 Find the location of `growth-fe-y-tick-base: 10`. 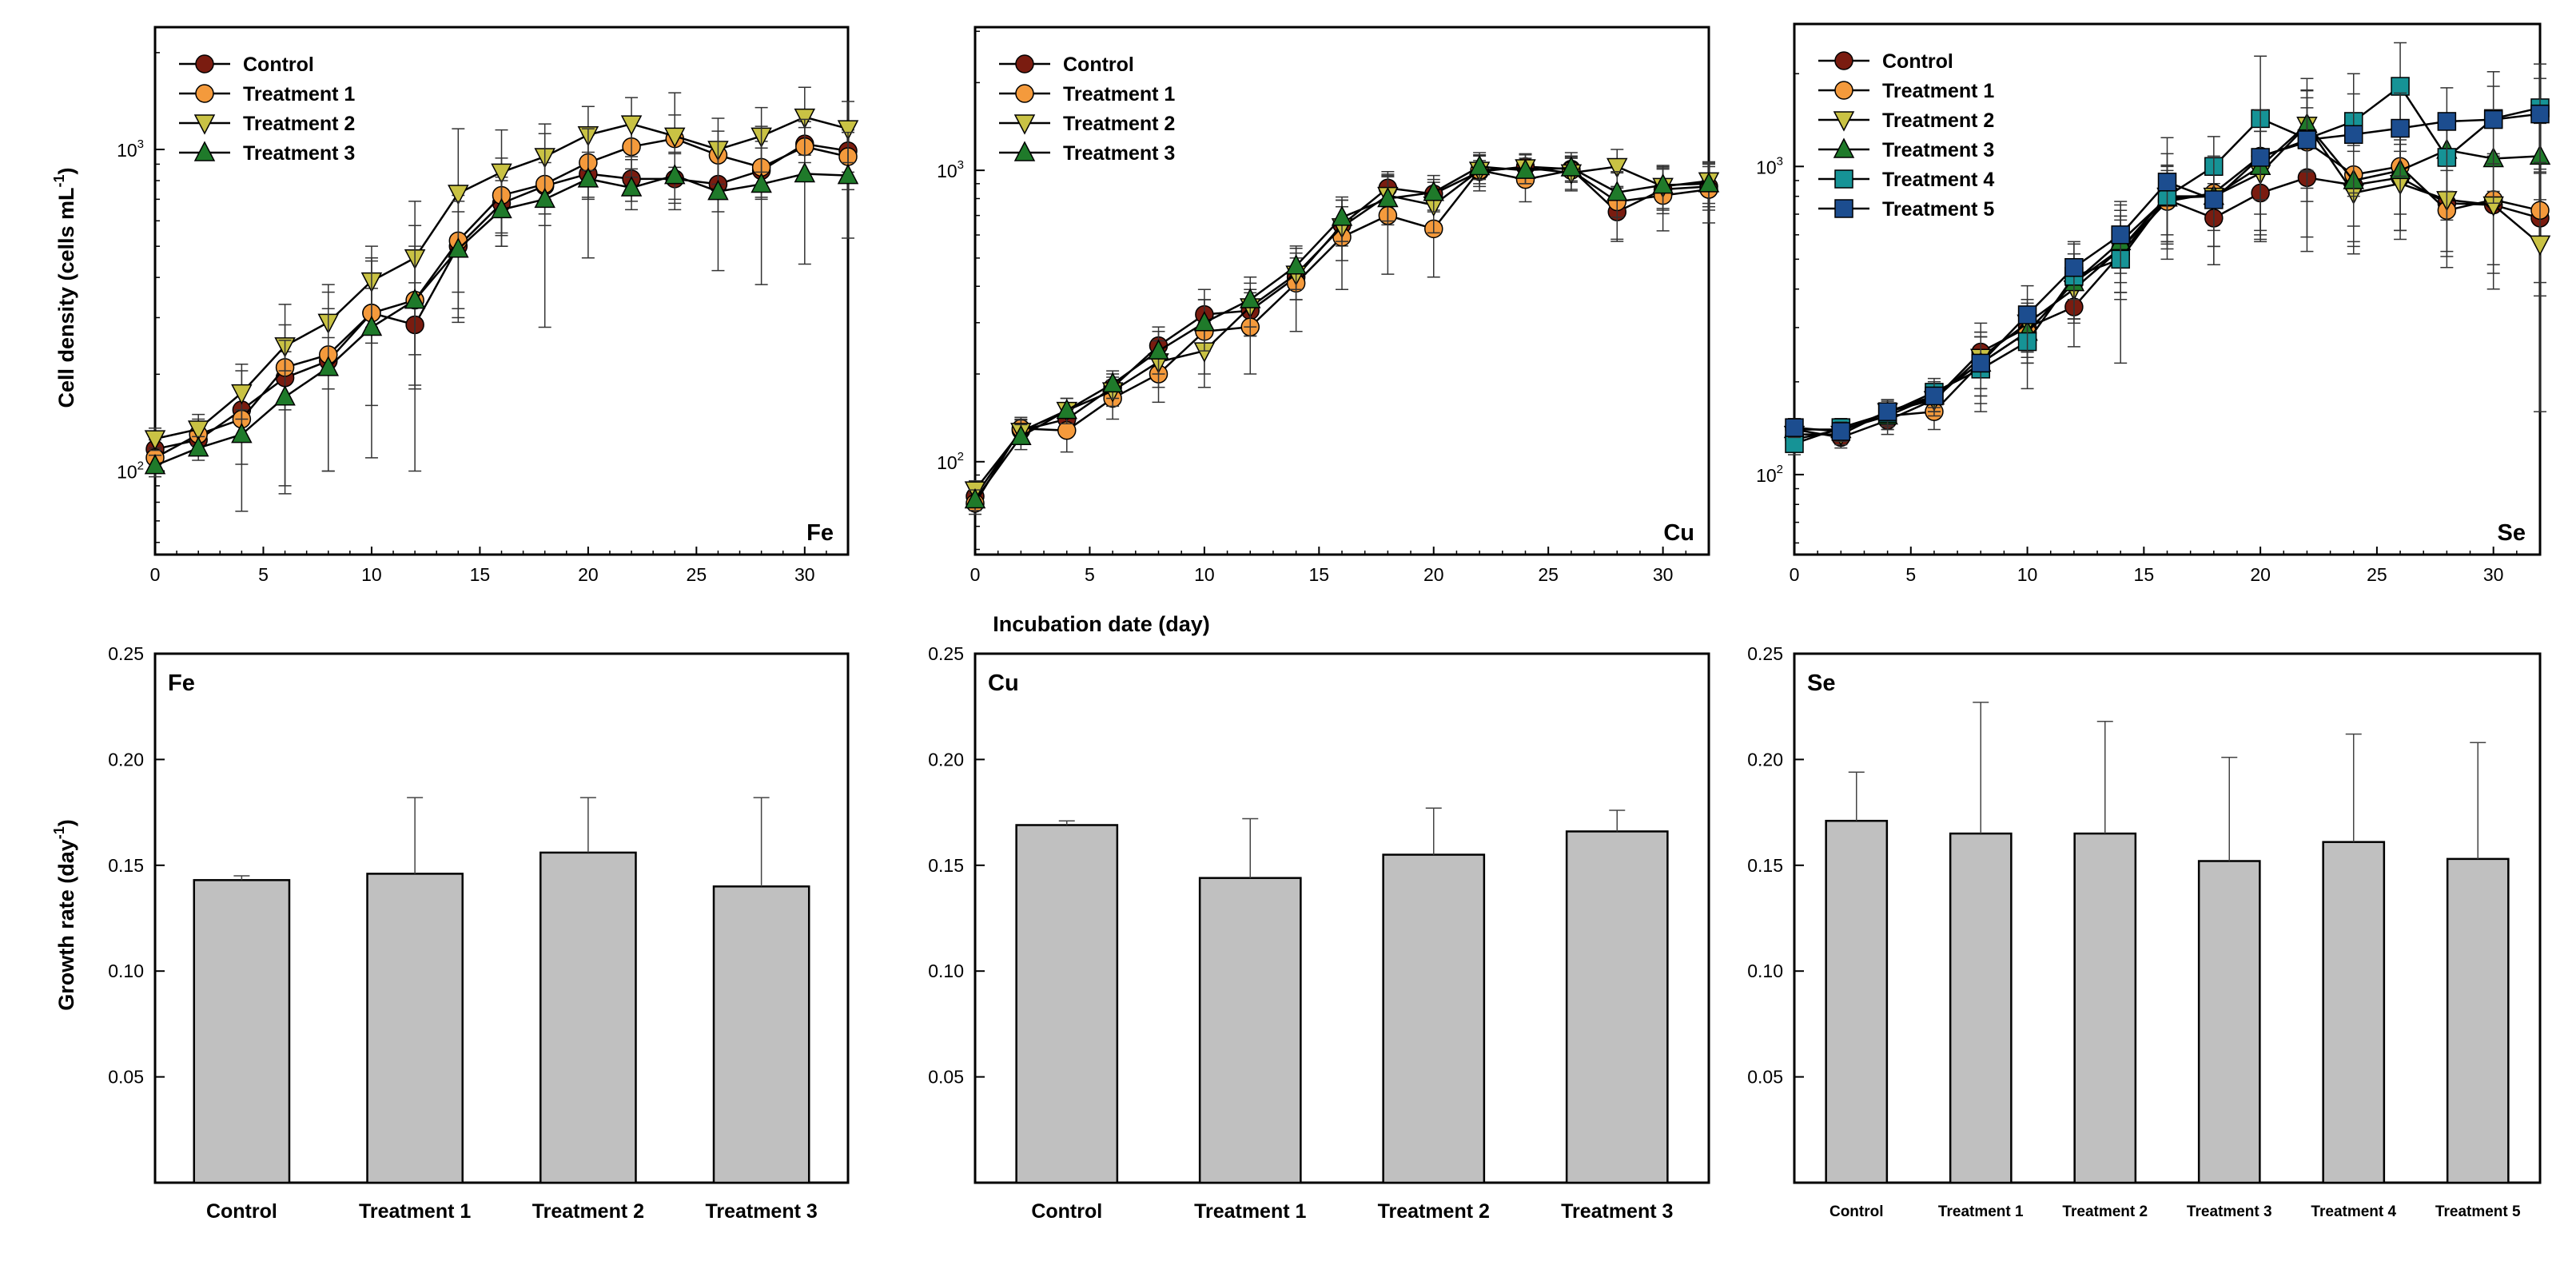

growth-fe-y-tick-base: 10 is located at coordinates (127, 472).